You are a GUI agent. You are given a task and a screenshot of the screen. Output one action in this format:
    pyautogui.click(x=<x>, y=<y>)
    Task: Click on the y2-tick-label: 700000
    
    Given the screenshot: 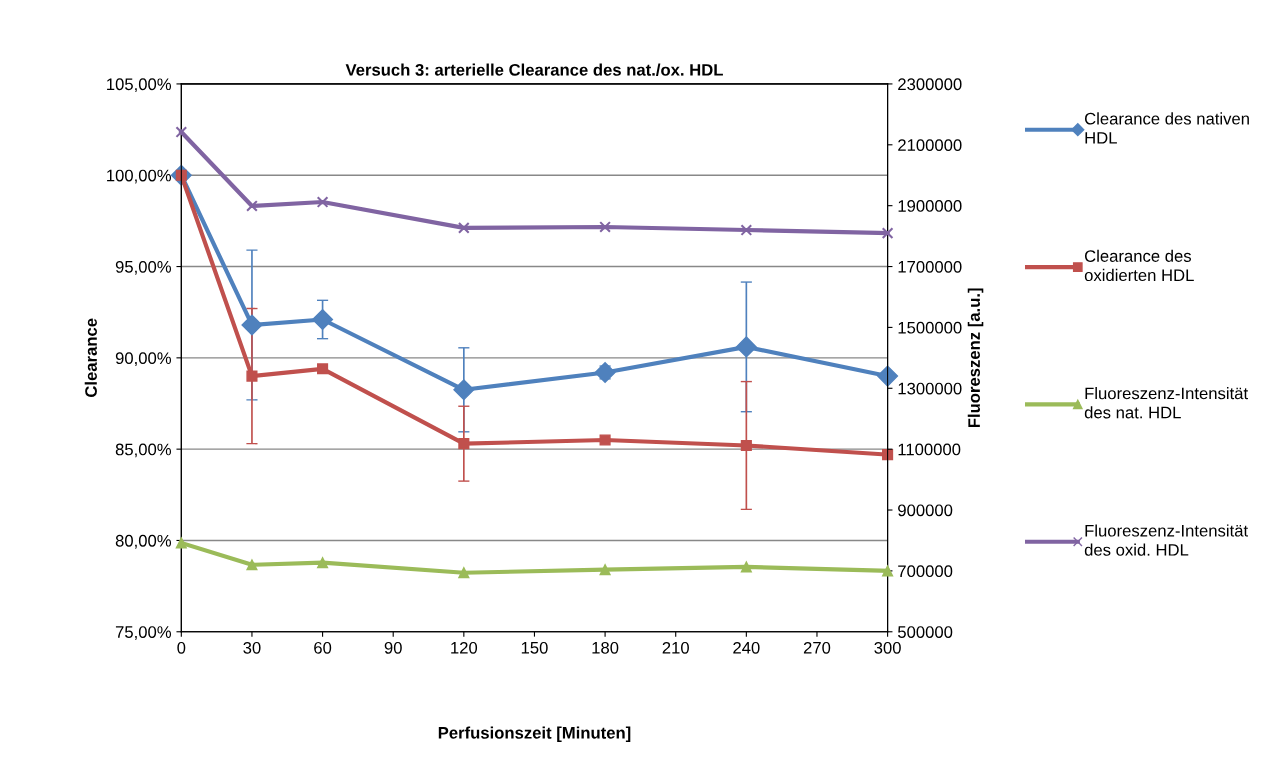 What is the action you would take?
    pyautogui.click(x=925, y=571)
    